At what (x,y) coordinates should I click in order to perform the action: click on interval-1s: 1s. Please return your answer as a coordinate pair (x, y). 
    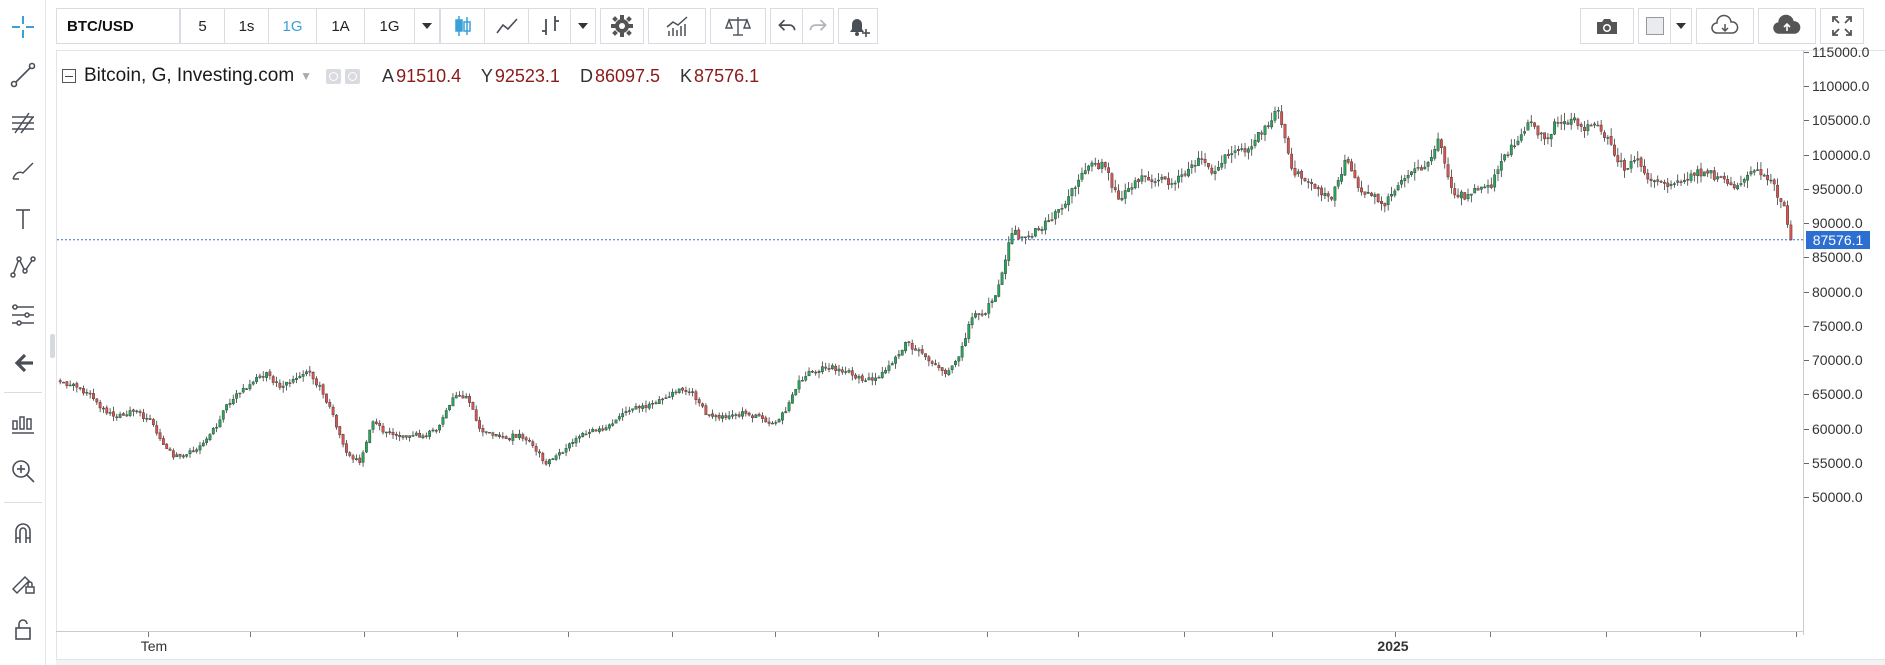
    Looking at the image, I should click on (246, 26).